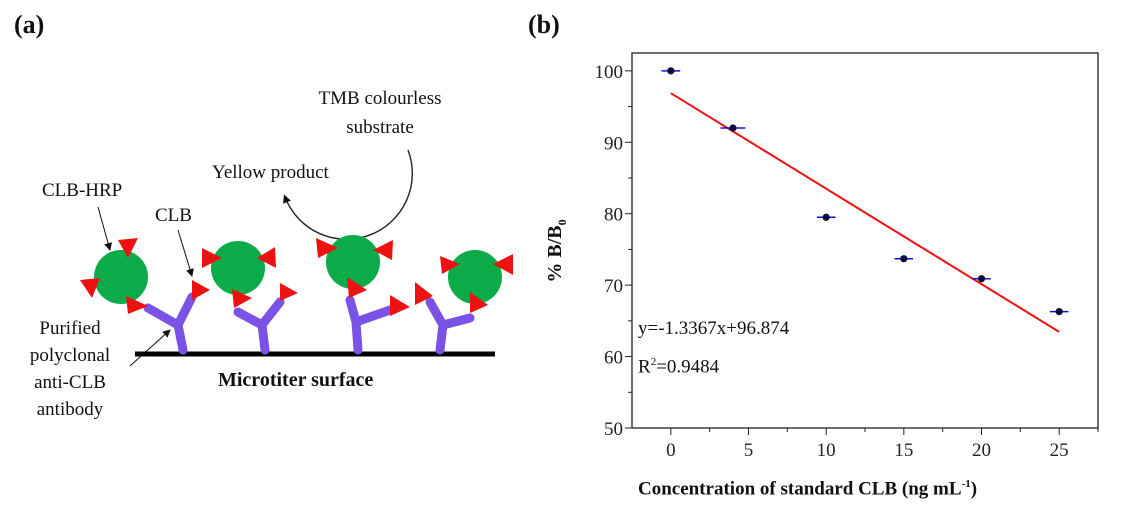  I want to click on antibody-line: anti-CLB, so click(70, 382).